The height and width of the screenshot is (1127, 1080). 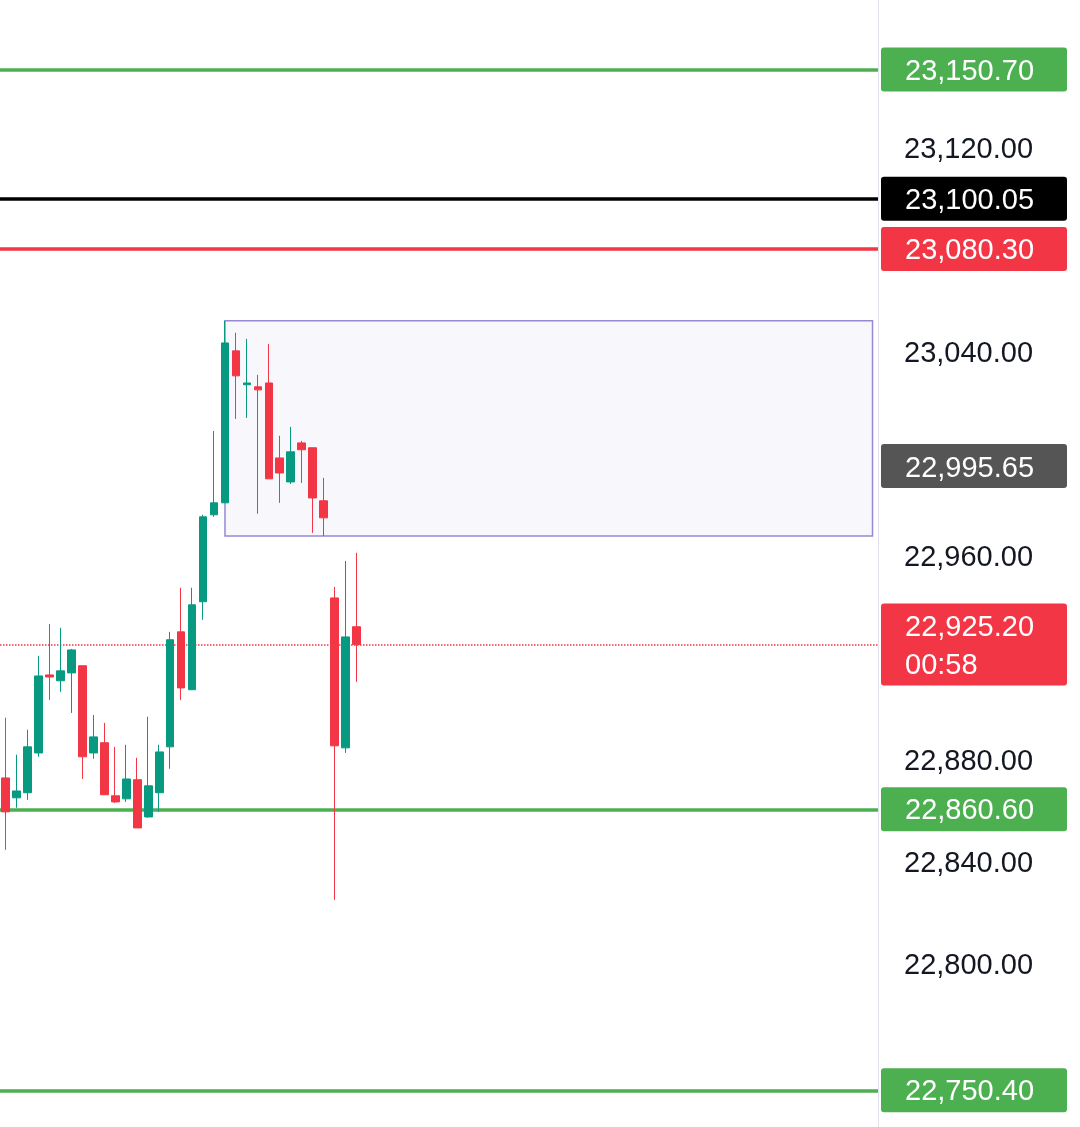 What do you see at coordinates (970, 69) in the screenshot?
I see `ref-line-label: 23,150.70` at bounding box center [970, 69].